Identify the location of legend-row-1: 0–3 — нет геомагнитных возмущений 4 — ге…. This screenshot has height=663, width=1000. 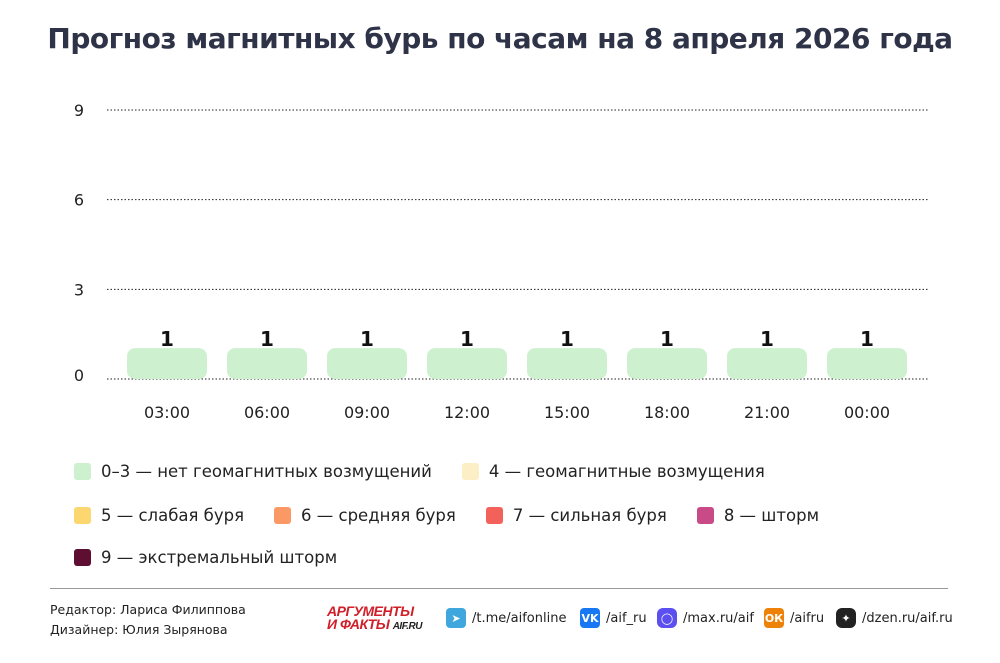
(434, 471).